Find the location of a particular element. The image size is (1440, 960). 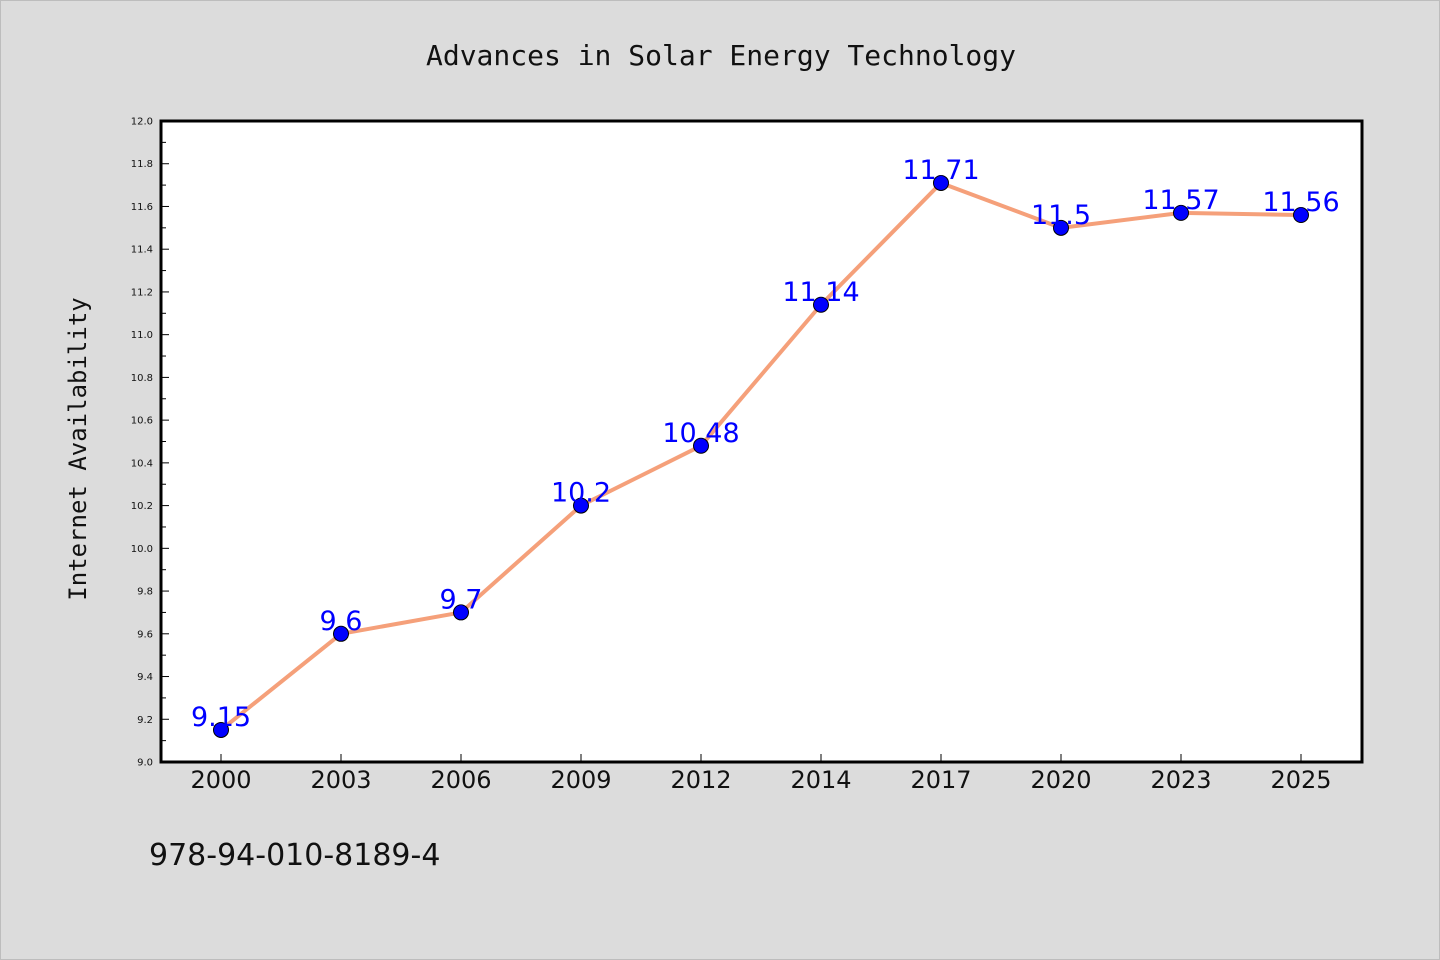

data-label: 9.6 is located at coordinates (341, 621).